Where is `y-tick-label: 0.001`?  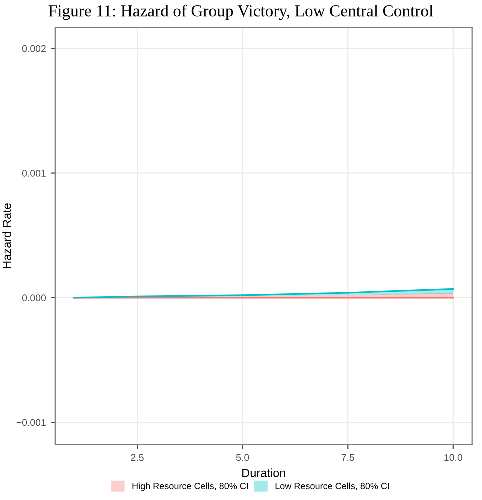
y-tick-label: 0.001 is located at coordinates (34, 173).